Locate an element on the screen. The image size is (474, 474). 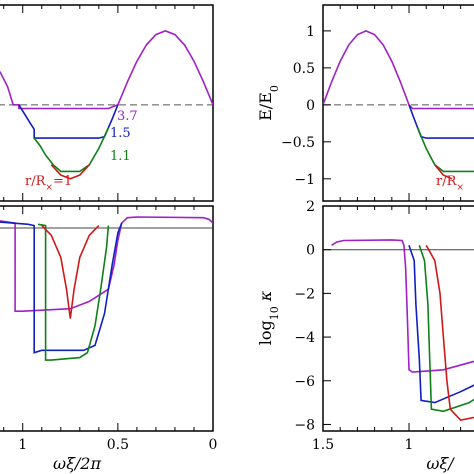
y-tick-label-top-right-1: 0.5 is located at coordinates (304, 69).